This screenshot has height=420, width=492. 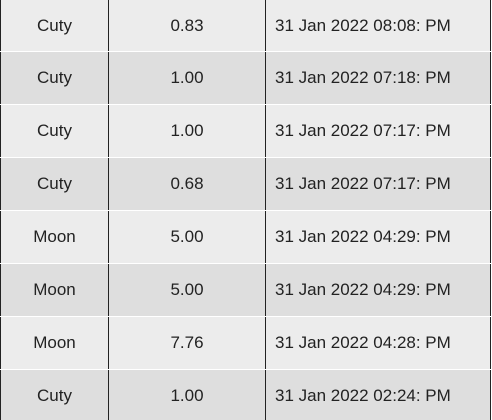 I want to click on time-cell: 31 Jan 2022 08:08: PM, so click(x=378, y=26).